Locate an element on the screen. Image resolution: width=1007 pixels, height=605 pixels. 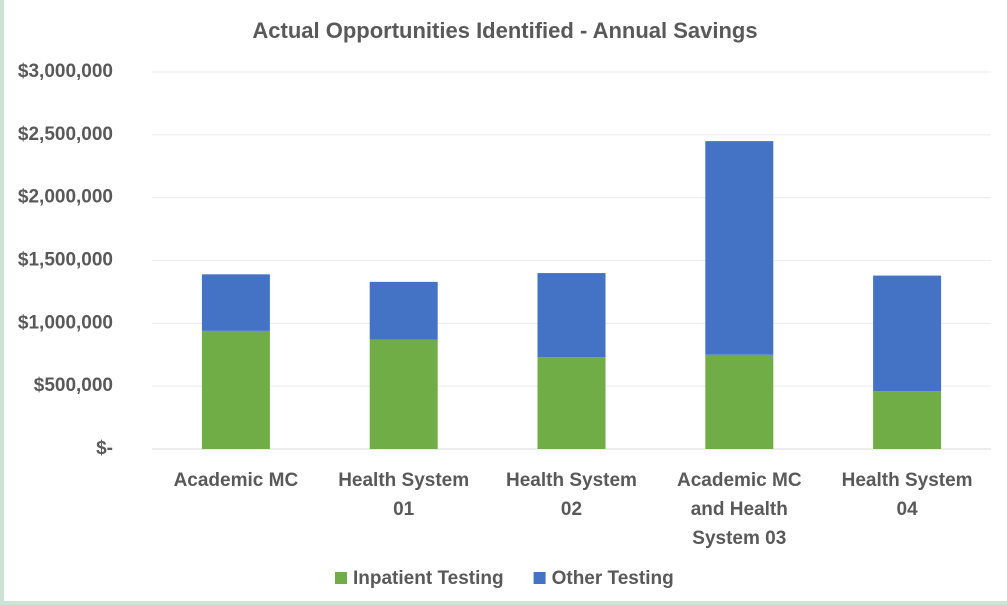
y-tick-label: $2,500,000 is located at coordinates (65, 134).